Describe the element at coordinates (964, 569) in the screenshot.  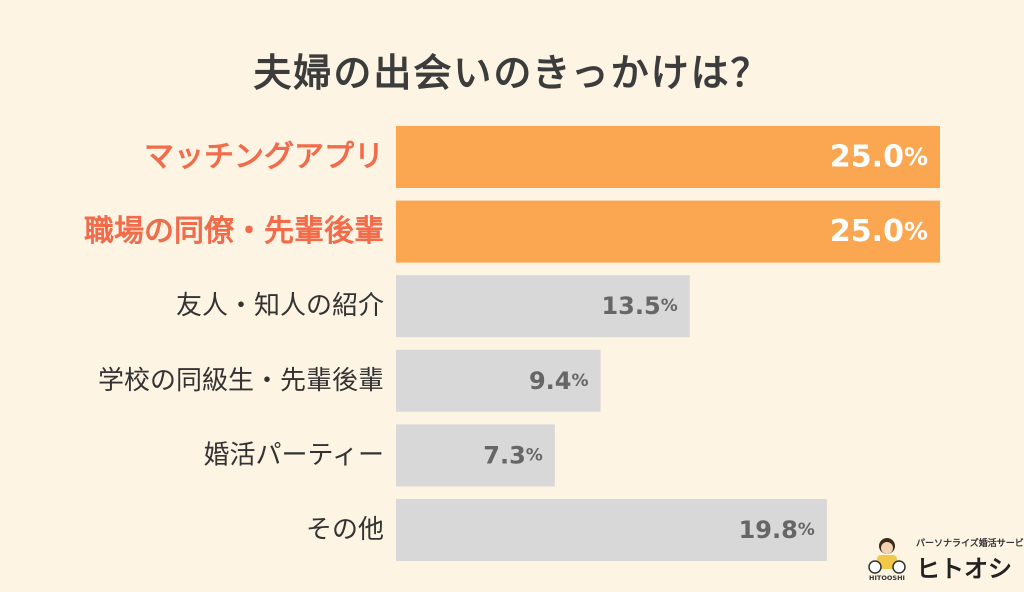
I see `logo-name: ヒトオシ` at that location.